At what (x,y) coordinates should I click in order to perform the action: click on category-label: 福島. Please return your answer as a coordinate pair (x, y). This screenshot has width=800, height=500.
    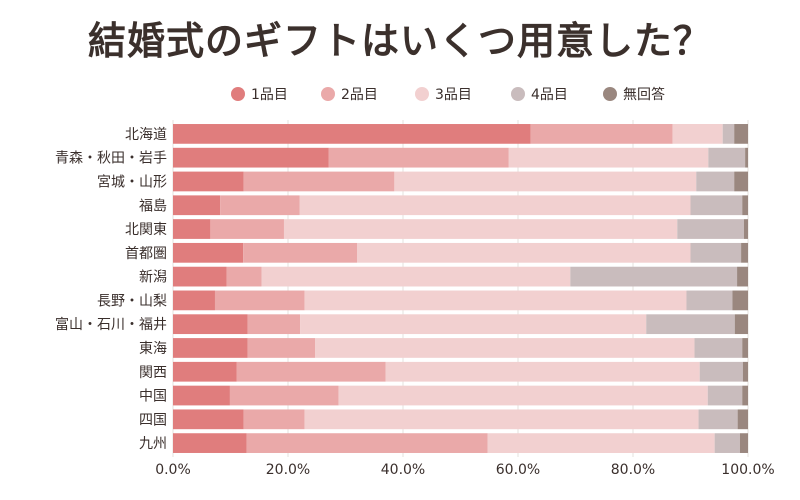
    Looking at the image, I should click on (153, 206).